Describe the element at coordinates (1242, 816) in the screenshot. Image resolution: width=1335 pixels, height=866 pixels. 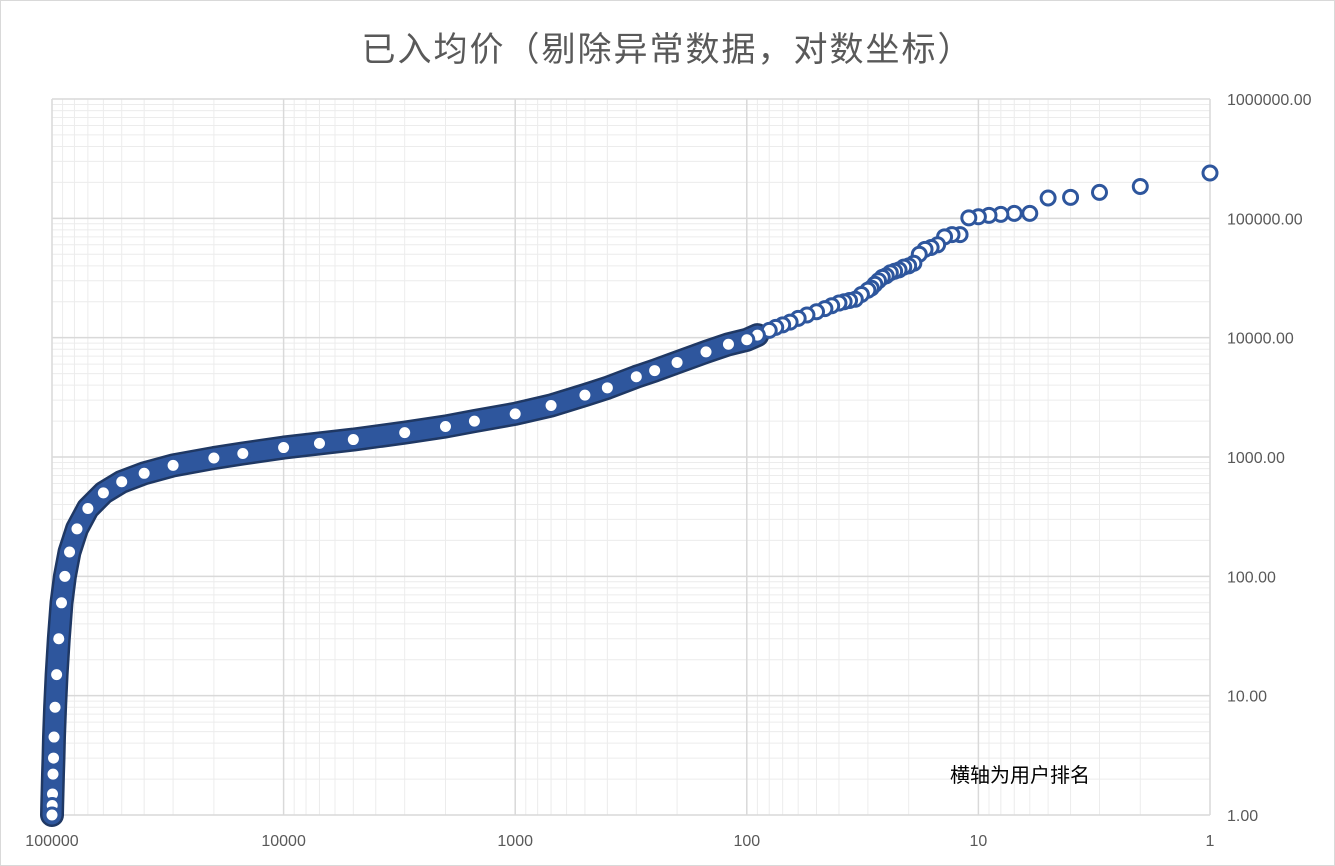
I see `y-tick-label: 1.00` at that location.